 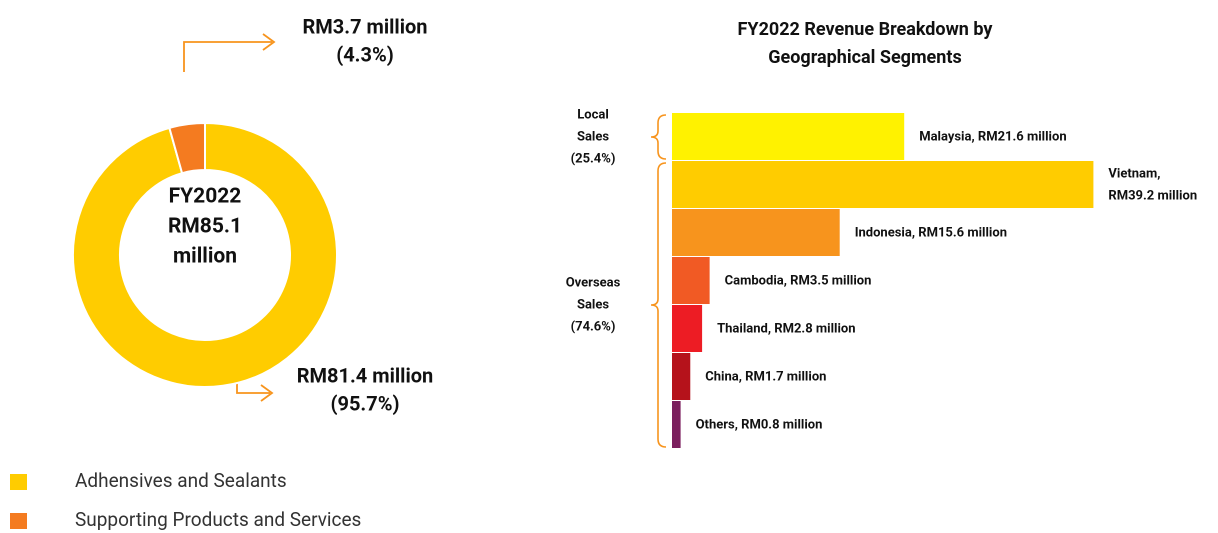 What do you see at coordinates (593, 326) in the screenshot?
I see `group-share: (74.6%)` at bounding box center [593, 326].